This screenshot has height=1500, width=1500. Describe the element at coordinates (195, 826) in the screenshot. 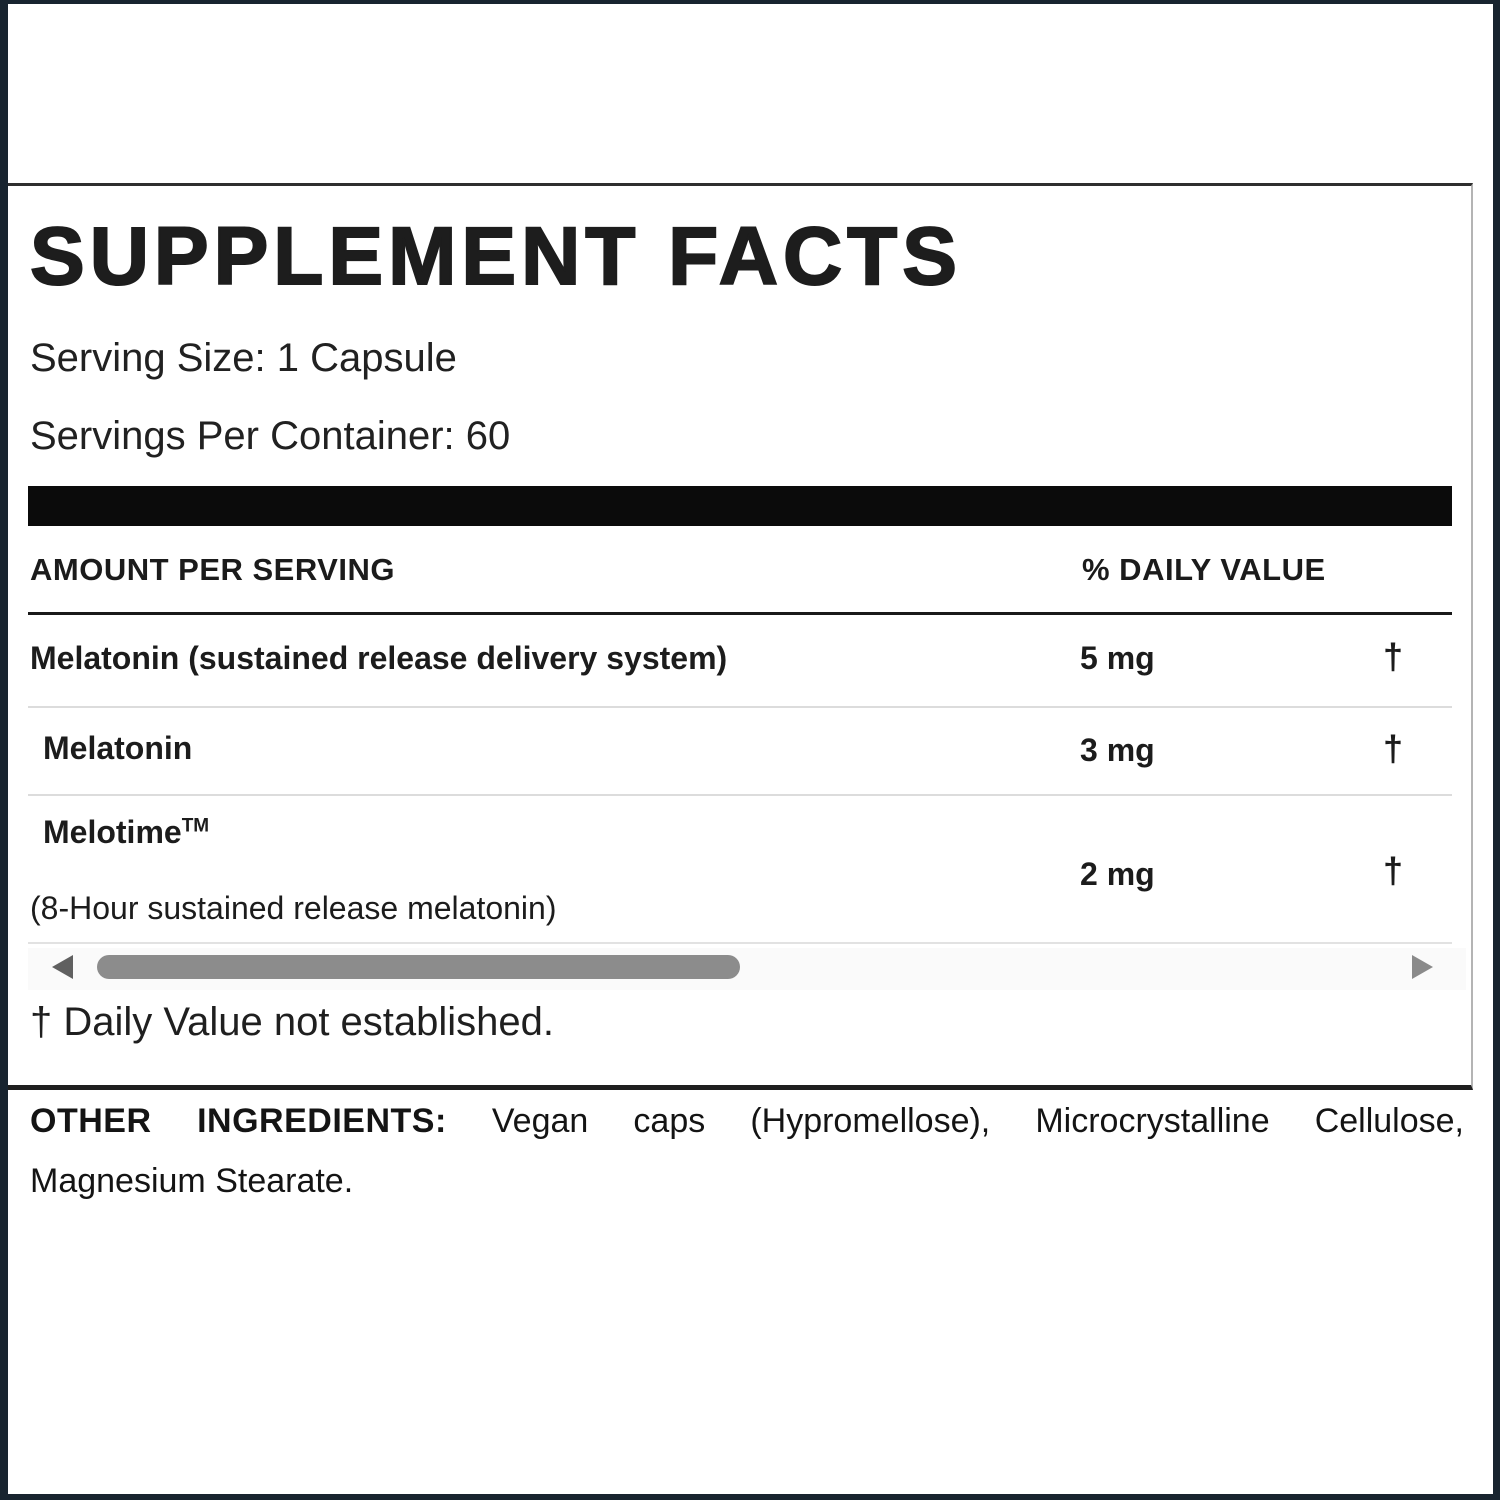

I see `trademark-symbol: TM` at that location.